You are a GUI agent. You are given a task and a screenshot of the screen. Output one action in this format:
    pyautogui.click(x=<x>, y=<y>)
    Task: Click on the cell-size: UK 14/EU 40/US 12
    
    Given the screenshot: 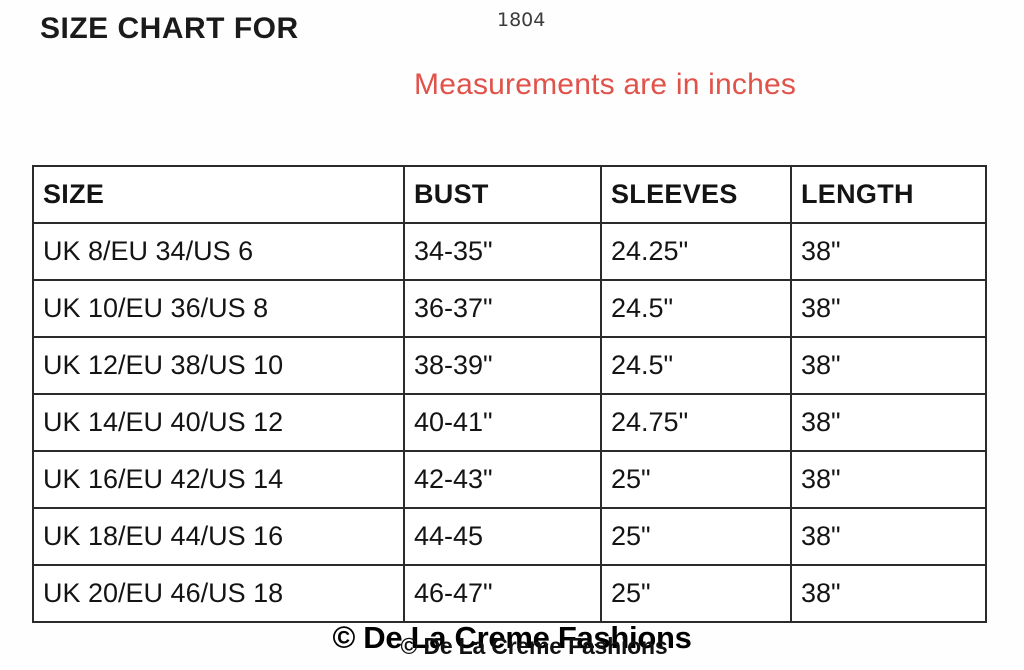 What is the action you would take?
    pyautogui.click(x=218, y=422)
    